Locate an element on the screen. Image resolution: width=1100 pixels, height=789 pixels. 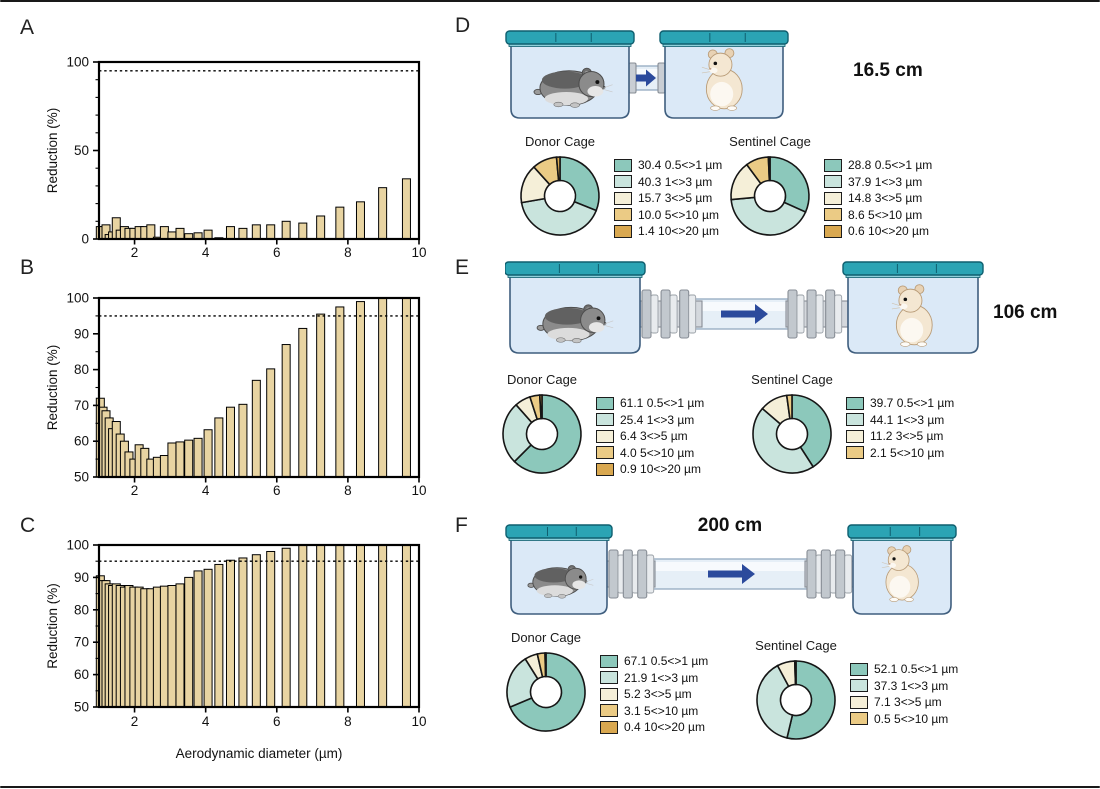
legend-label: 11.2 3<>5 µm is located at coordinates (907, 436).